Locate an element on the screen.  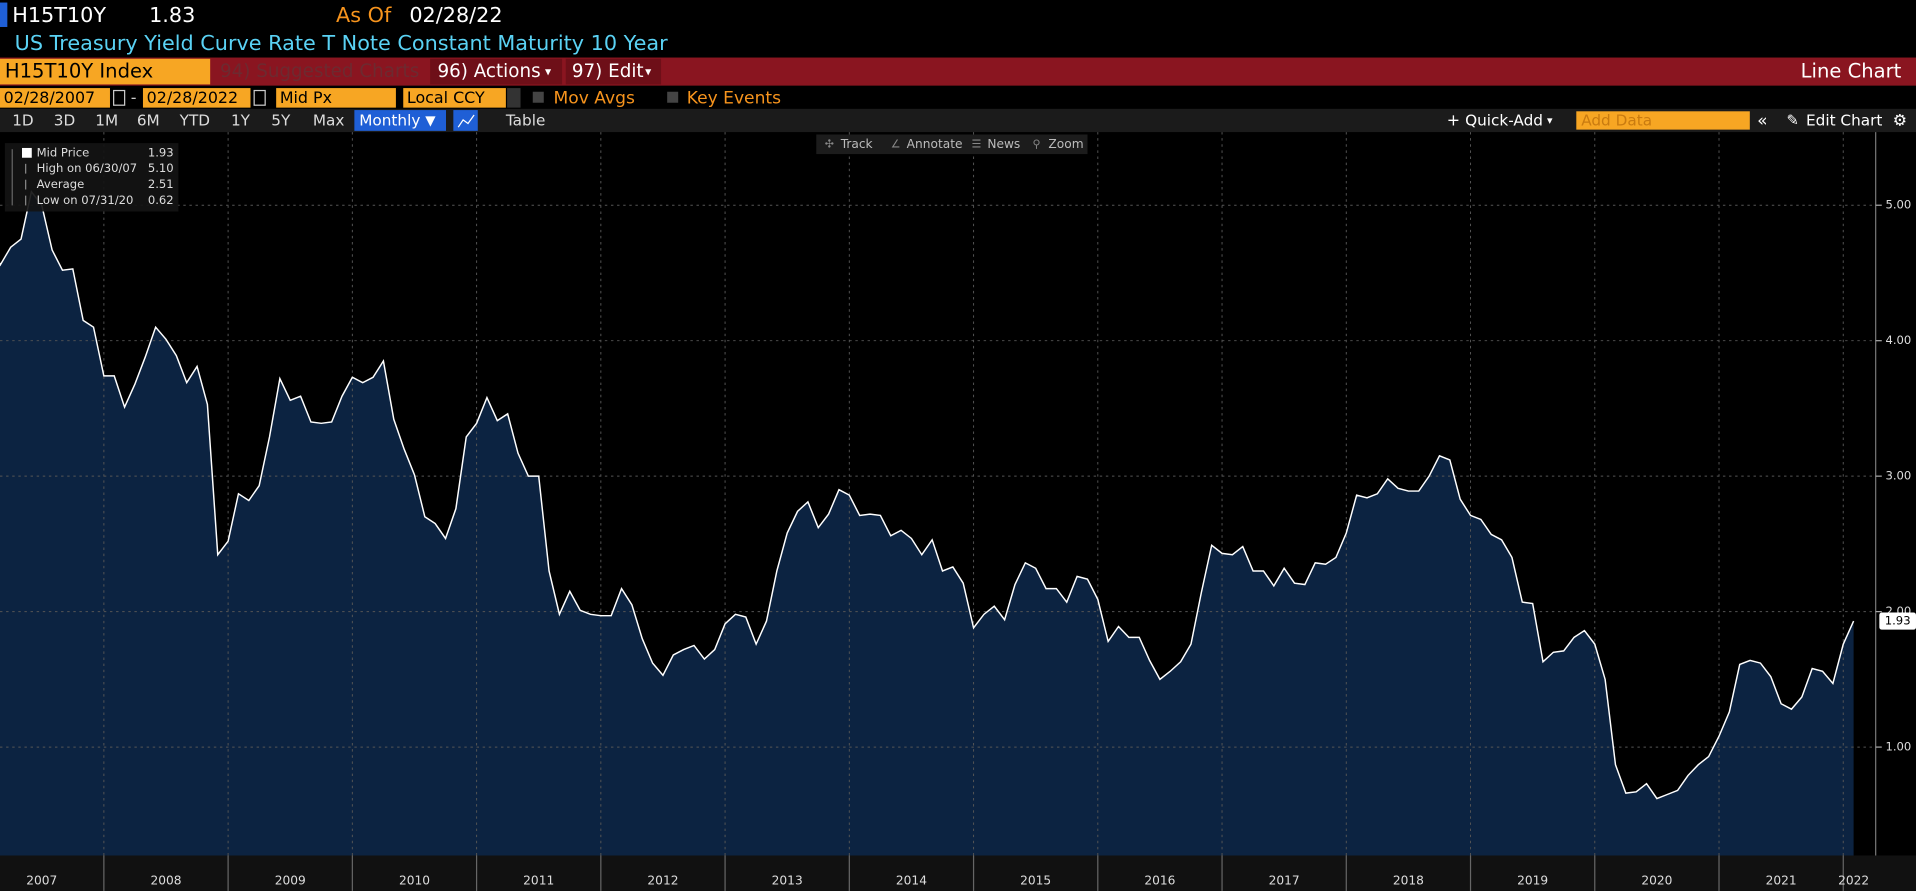
period-btn: 5Y is located at coordinates (281, 121).